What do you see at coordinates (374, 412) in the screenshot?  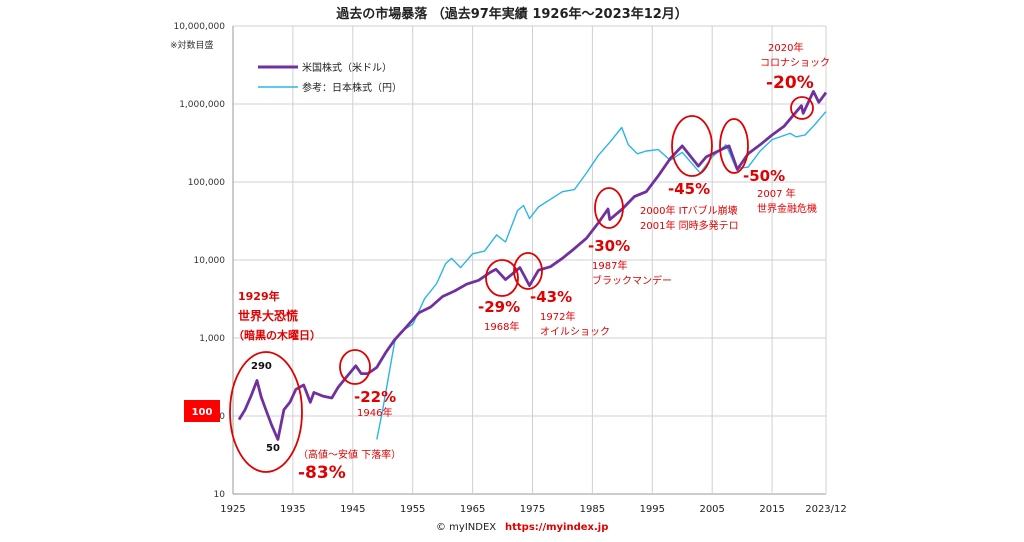 I see `annotation-1946-year: 1946年` at bounding box center [374, 412].